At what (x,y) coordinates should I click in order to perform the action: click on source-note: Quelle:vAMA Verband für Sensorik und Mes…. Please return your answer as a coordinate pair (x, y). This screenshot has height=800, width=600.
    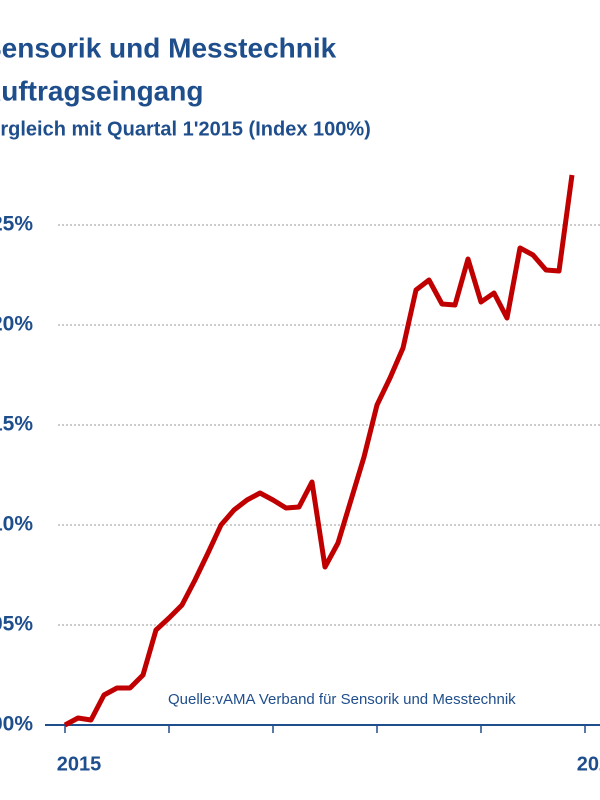
    Looking at the image, I should click on (342, 699).